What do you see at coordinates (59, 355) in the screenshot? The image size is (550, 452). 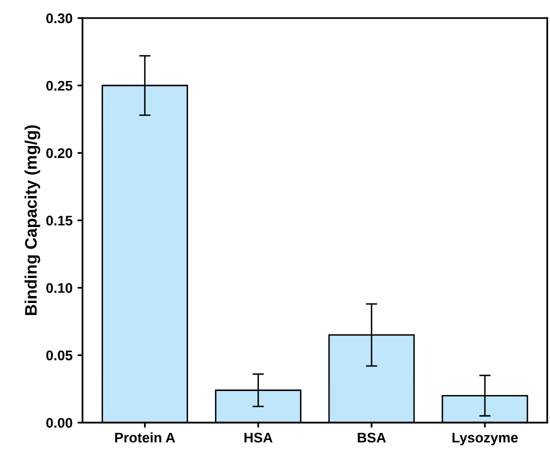 I see `y-tick-label: 0.05` at bounding box center [59, 355].